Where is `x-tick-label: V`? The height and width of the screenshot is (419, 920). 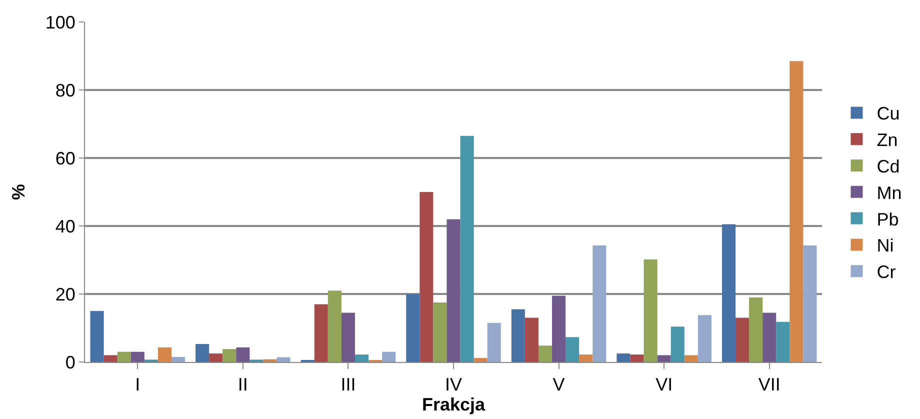
x-tick-label: V is located at coordinates (558, 384).